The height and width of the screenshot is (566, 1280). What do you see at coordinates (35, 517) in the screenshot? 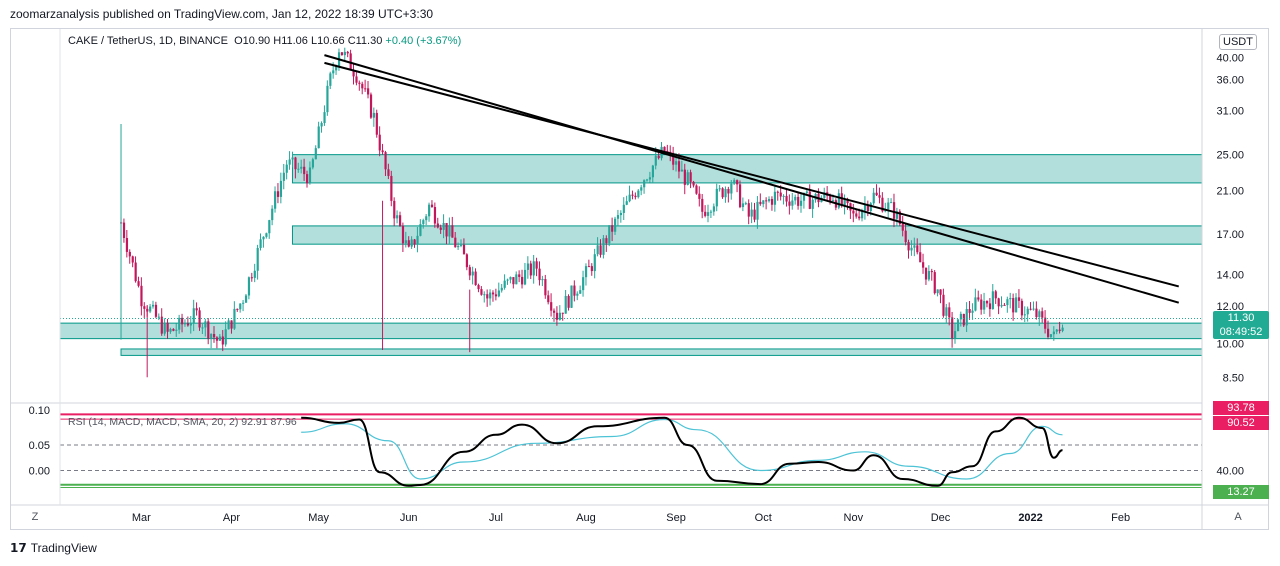
I see `scale-mode-button: Z` at bounding box center [35, 517].